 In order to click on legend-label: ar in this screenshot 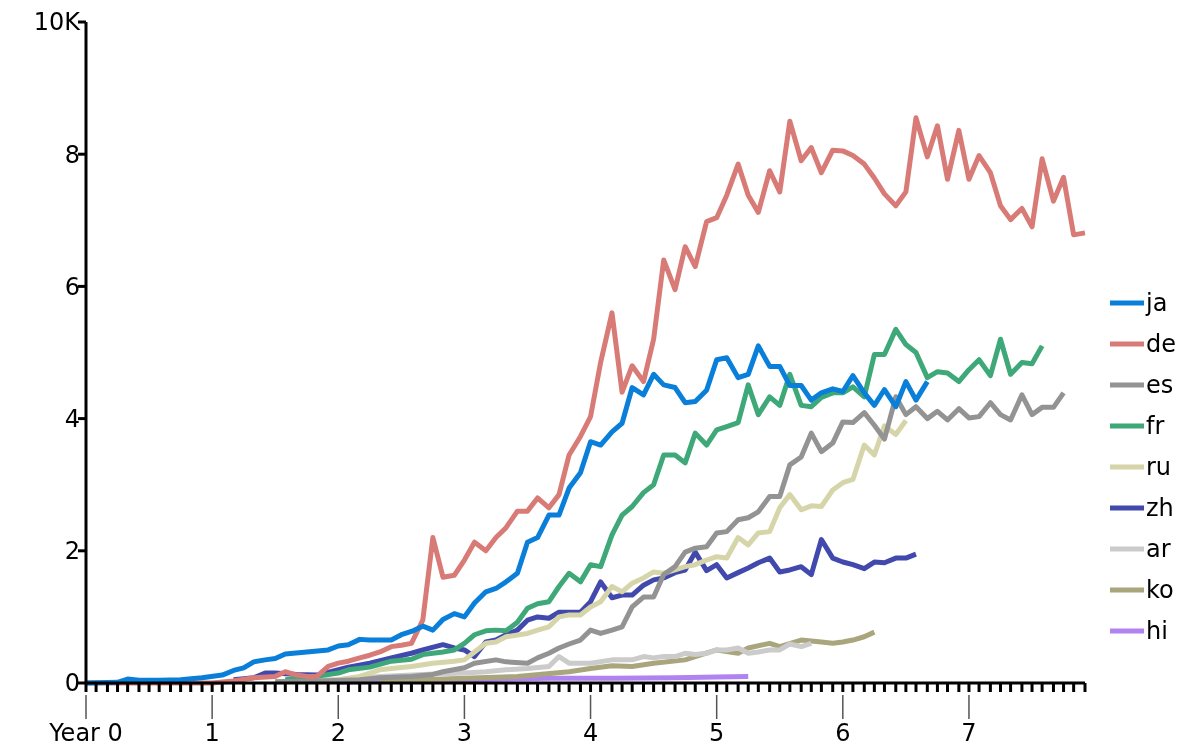, I will do `click(1158, 549)`.